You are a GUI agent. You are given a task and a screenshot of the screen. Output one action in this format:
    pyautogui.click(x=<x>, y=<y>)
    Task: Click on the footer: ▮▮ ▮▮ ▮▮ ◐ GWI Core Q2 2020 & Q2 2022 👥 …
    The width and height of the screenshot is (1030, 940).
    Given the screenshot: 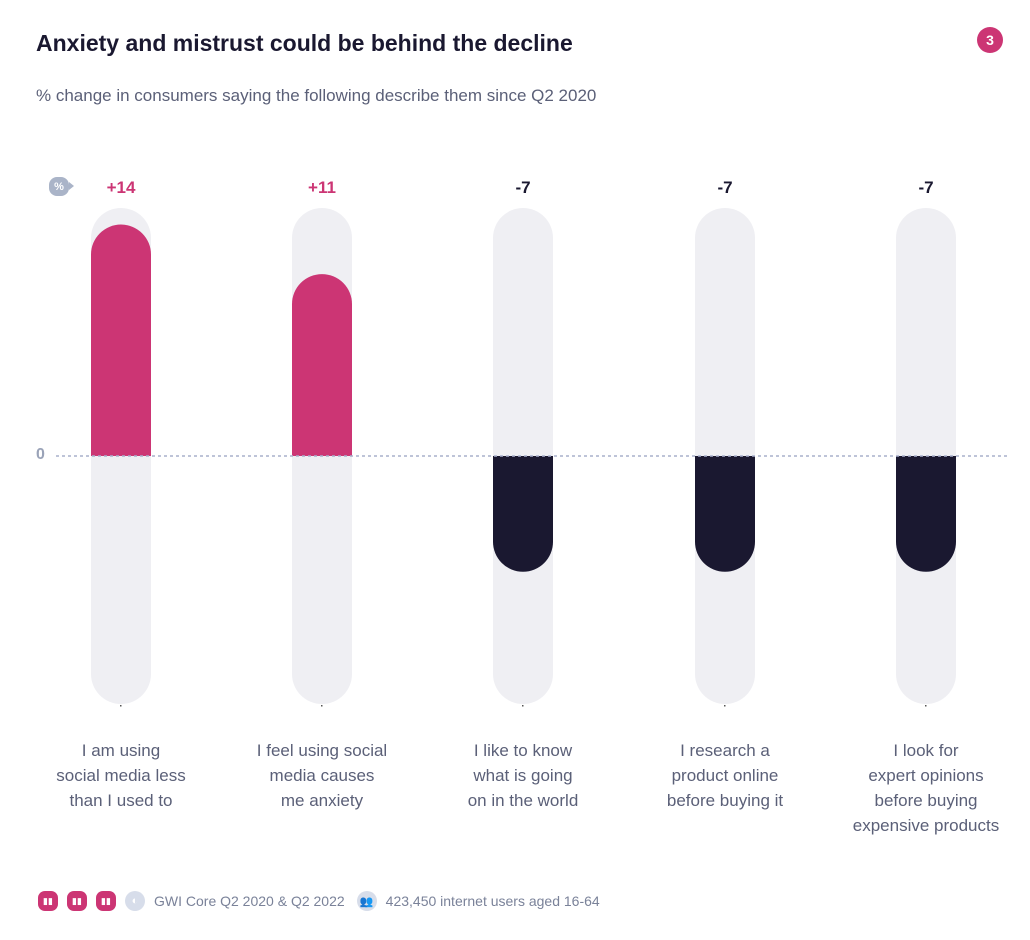 What is the action you would take?
    pyautogui.click(x=319, y=901)
    